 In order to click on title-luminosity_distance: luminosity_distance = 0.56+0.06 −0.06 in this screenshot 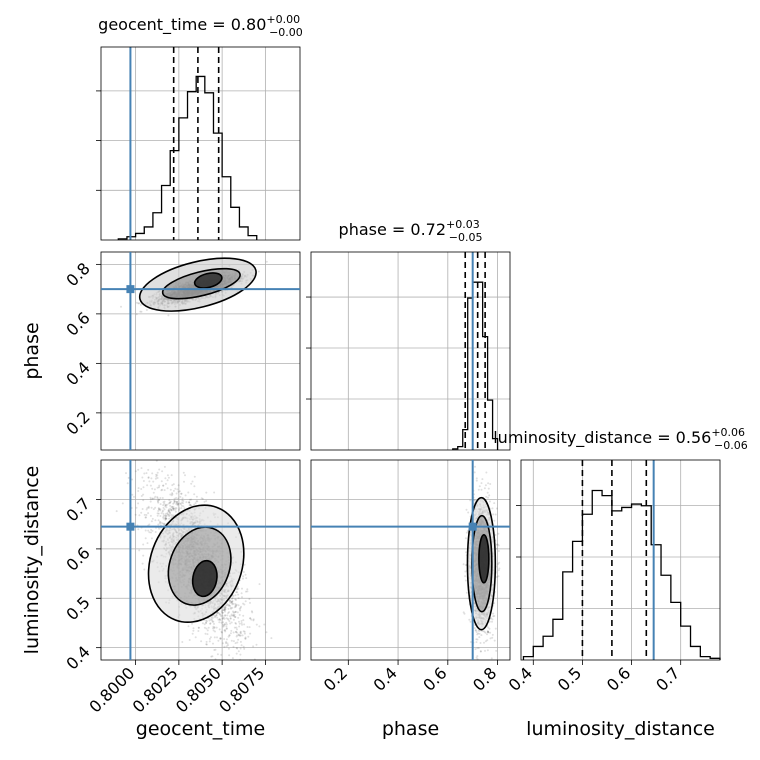, I will do `click(620, 439)`.